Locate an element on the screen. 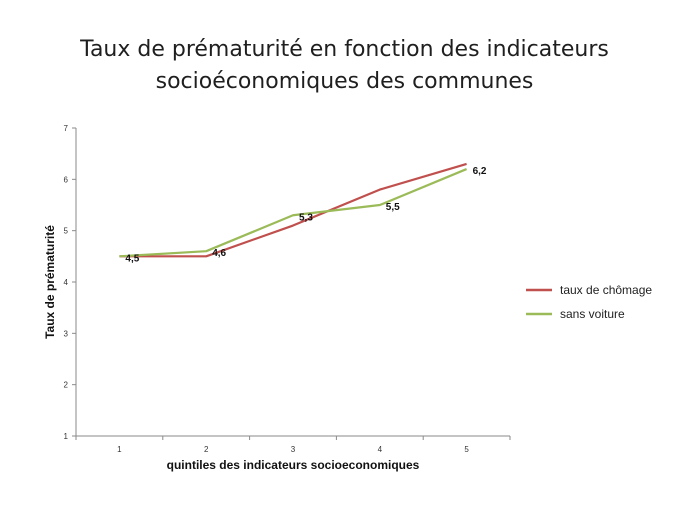  chart-series is located at coordinates (293, 210).